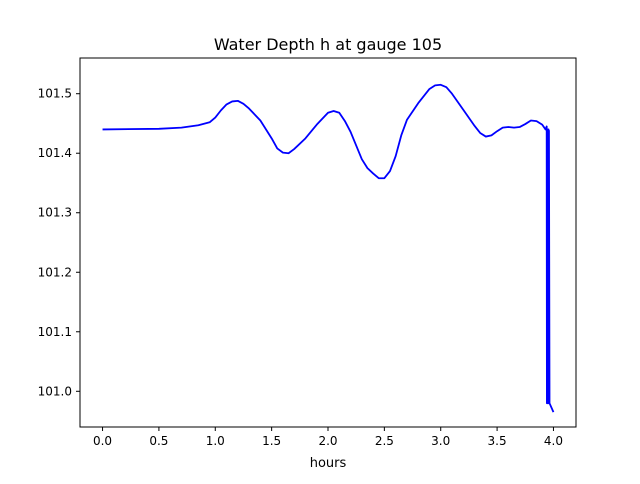 This screenshot has height=484, width=640. Describe the element at coordinates (55, 332) in the screenshot. I see `y-tick-label: 101.1` at that location.